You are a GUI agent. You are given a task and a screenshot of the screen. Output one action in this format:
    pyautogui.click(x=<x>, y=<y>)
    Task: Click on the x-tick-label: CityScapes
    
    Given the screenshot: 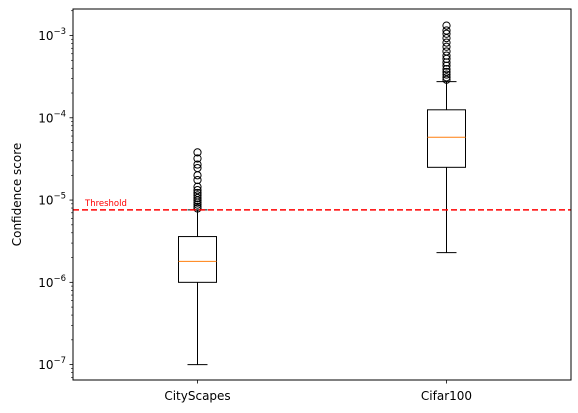 What is the action you would take?
    pyautogui.click(x=197, y=396)
    